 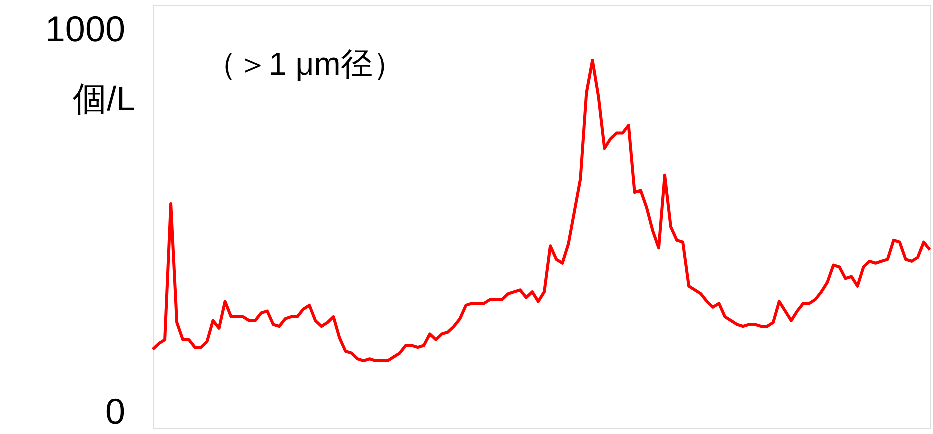 I want to click on y-axis-title: 個/L, so click(x=104, y=99).